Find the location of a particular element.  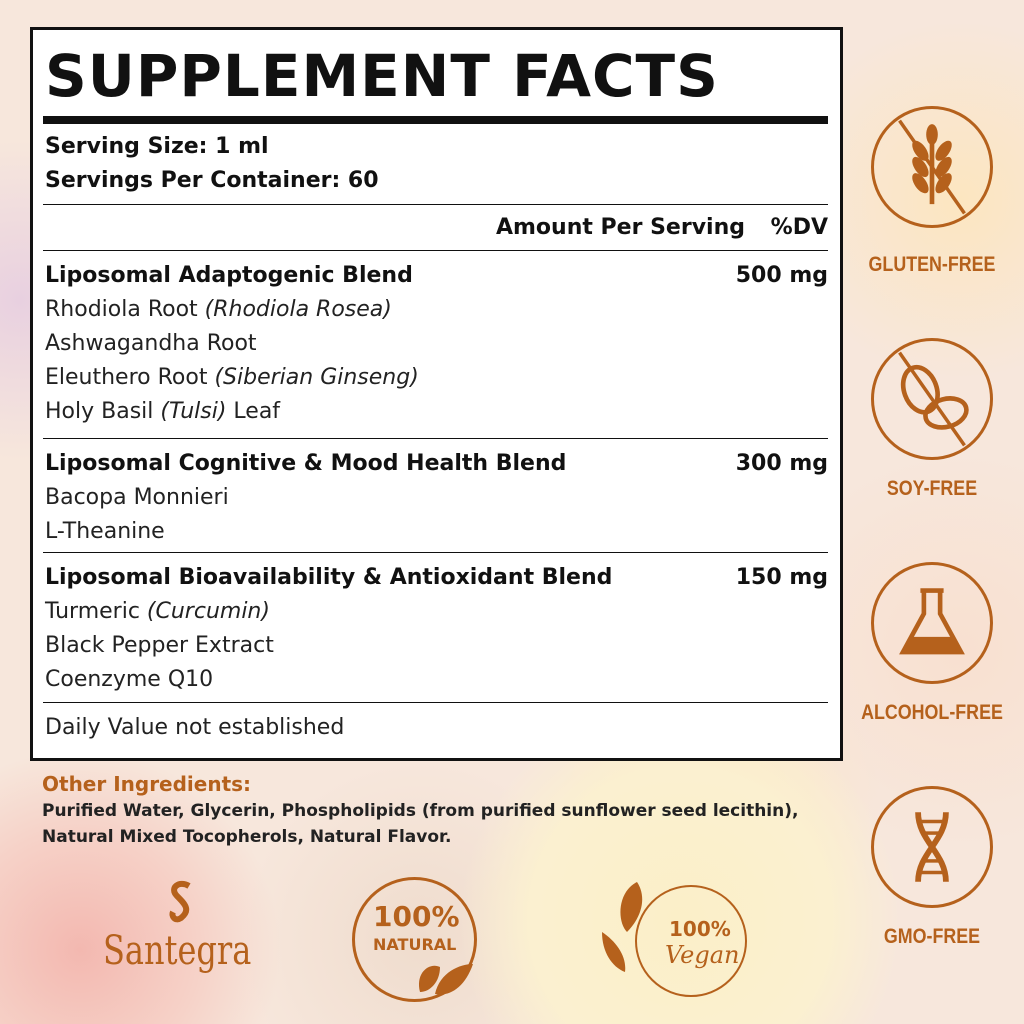

ingredient-item: Ashwagandha Root is located at coordinates (151, 343).